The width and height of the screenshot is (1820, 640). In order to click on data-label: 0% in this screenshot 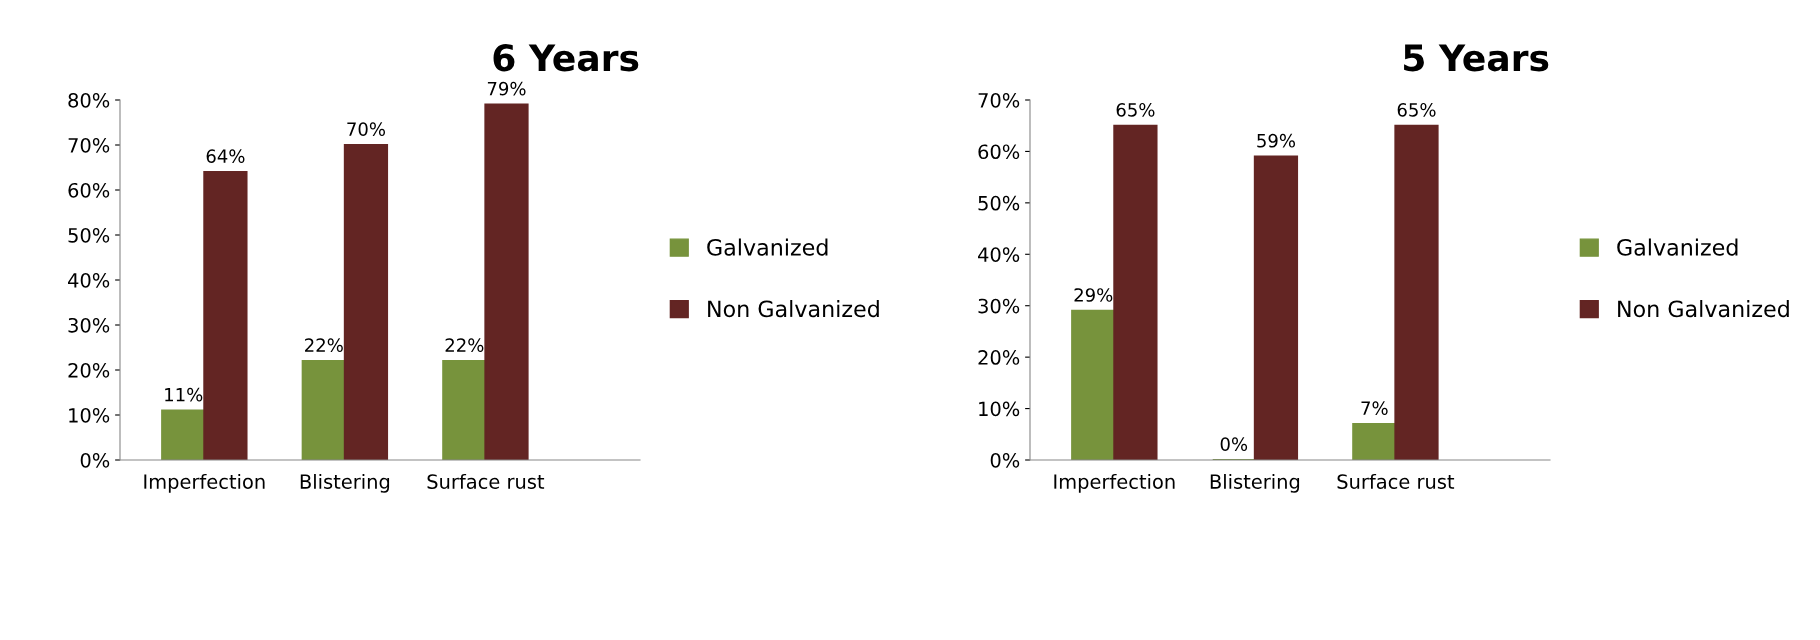, I will do `click(1234, 444)`.